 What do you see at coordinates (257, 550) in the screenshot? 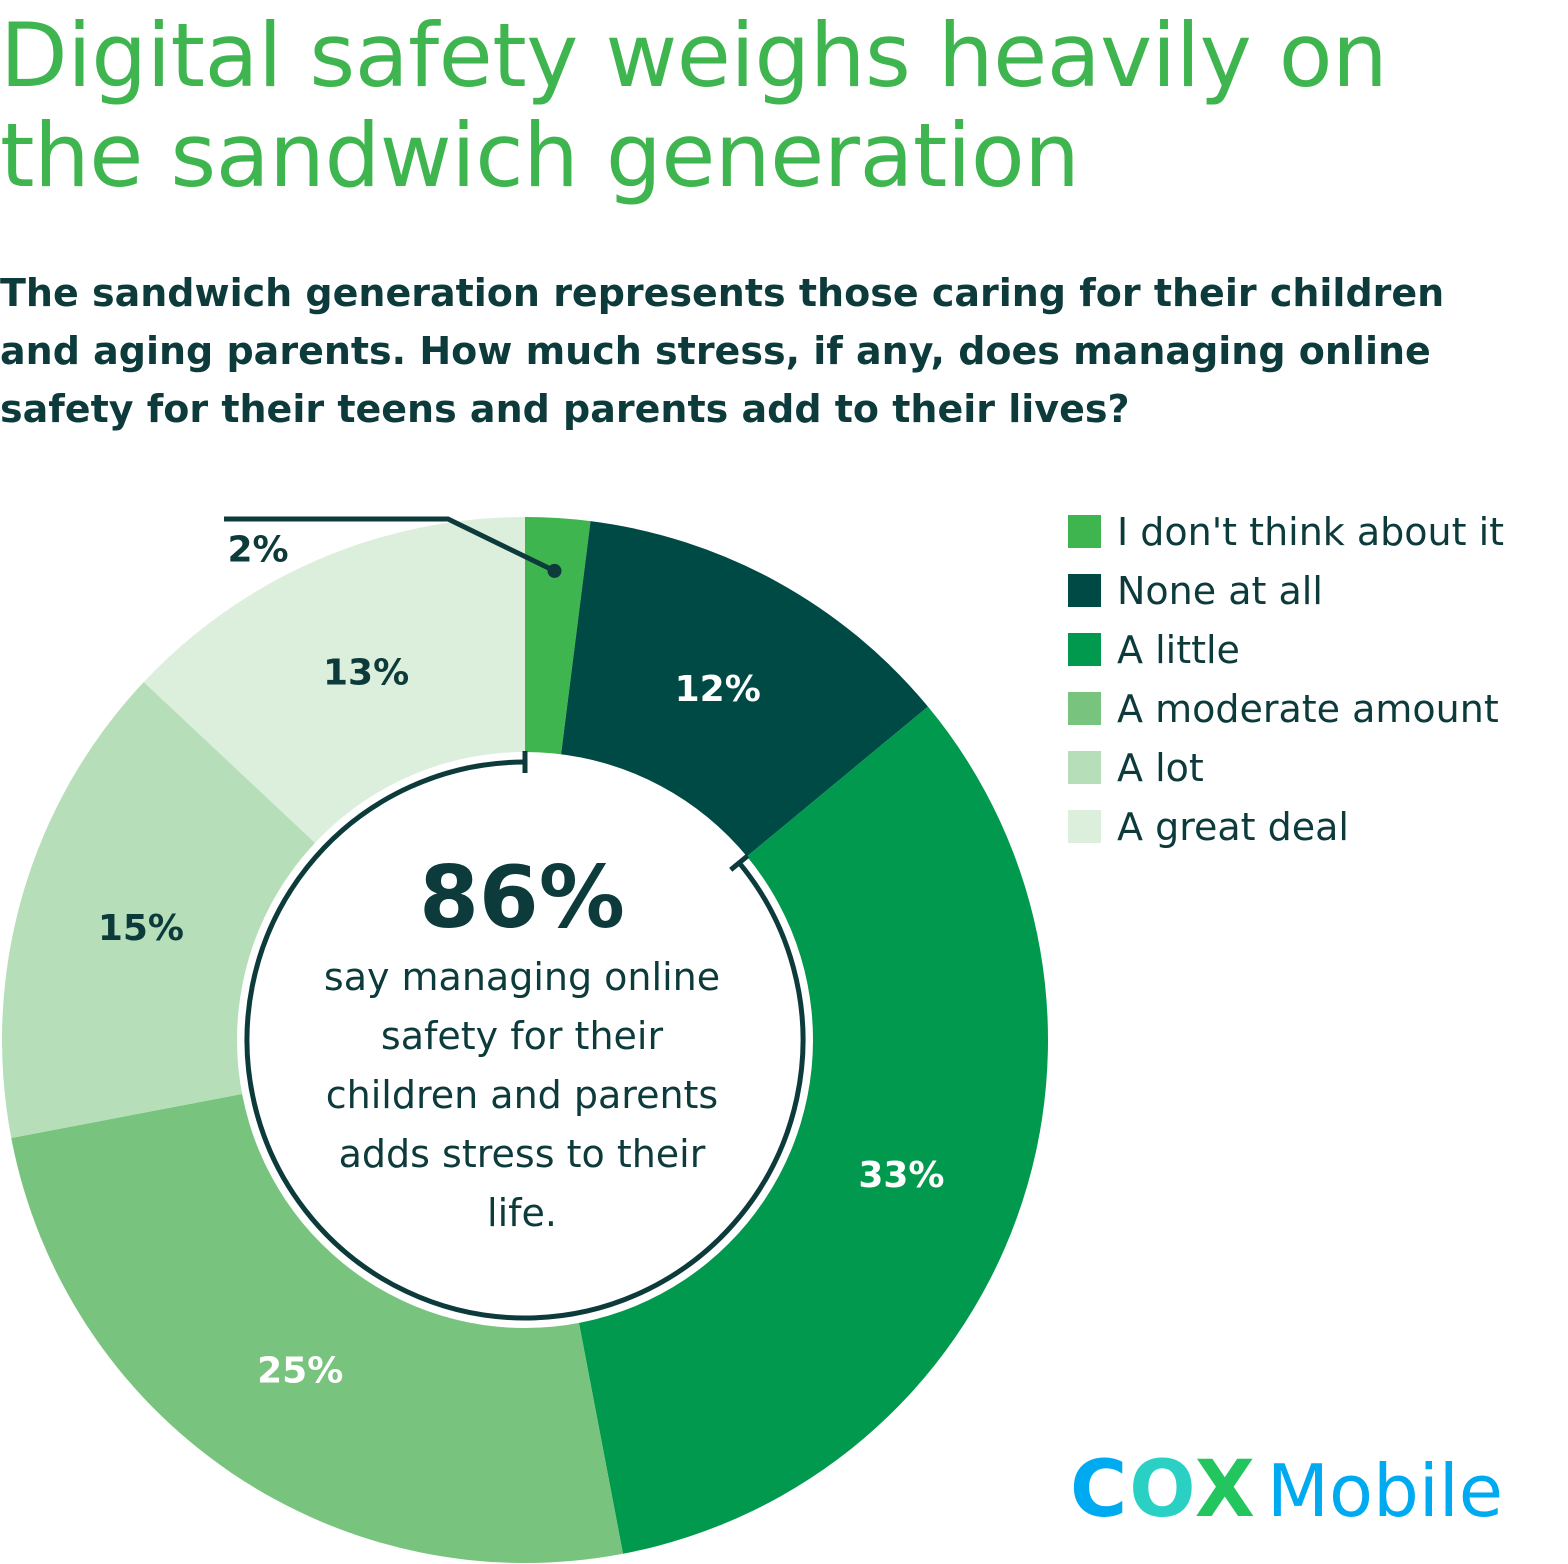
I see `slice-label-0: 2%` at bounding box center [257, 550].